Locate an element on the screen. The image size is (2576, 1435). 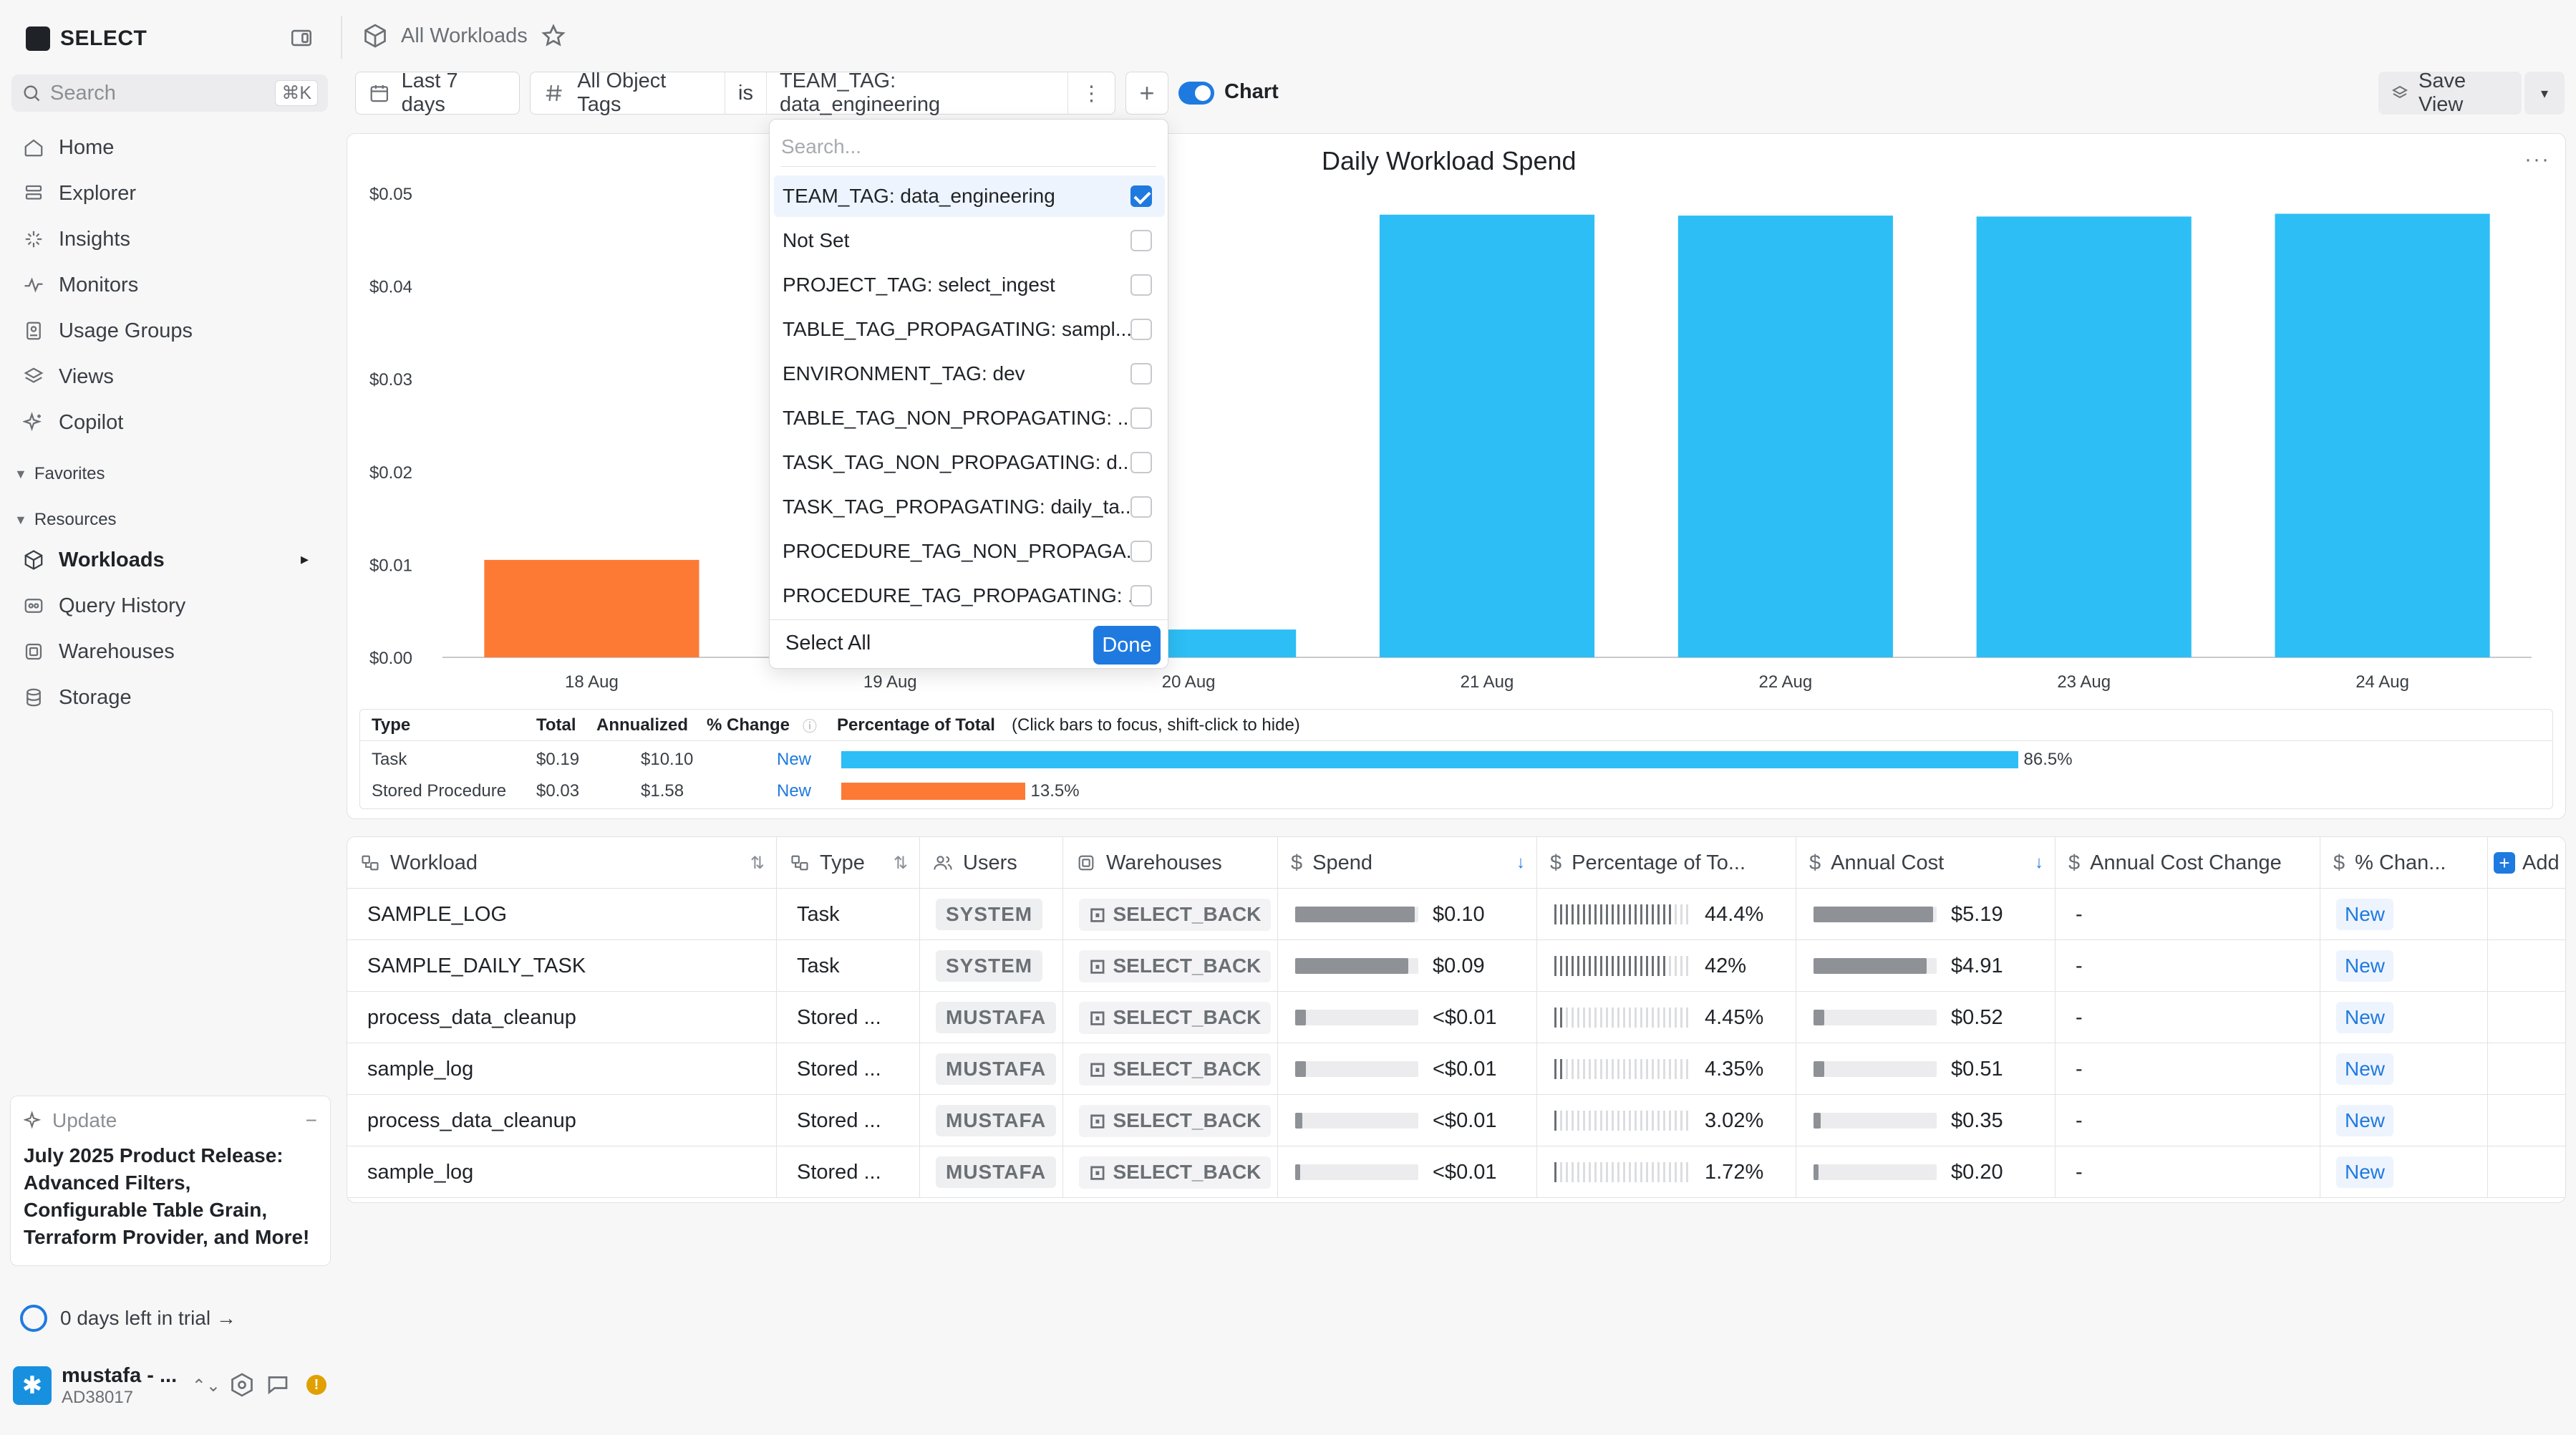
favorites-section: ▼ Favorites is located at coordinates (60, 474).